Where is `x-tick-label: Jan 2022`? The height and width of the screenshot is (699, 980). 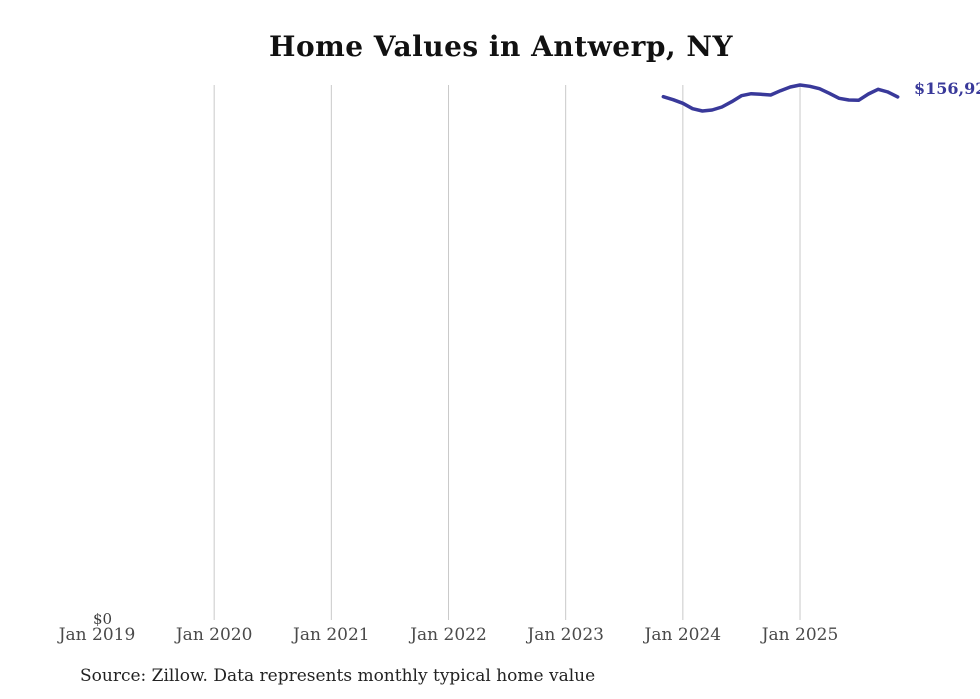 x-tick-label: Jan 2022 is located at coordinates (448, 635).